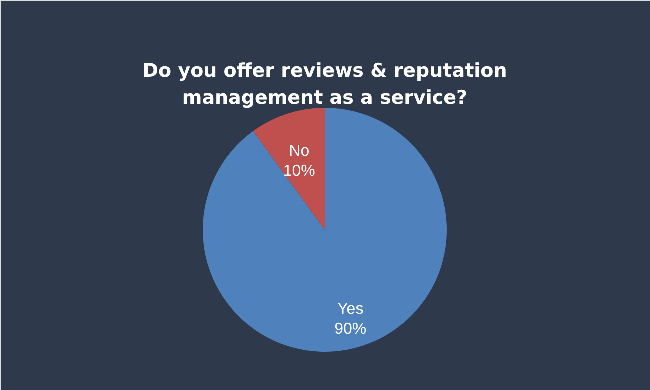 This screenshot has width=650, height=390. What do you see at coordinates (299, 171) in the screenshot?
I see `data-label: 10%` at bounding box center [299, 171].